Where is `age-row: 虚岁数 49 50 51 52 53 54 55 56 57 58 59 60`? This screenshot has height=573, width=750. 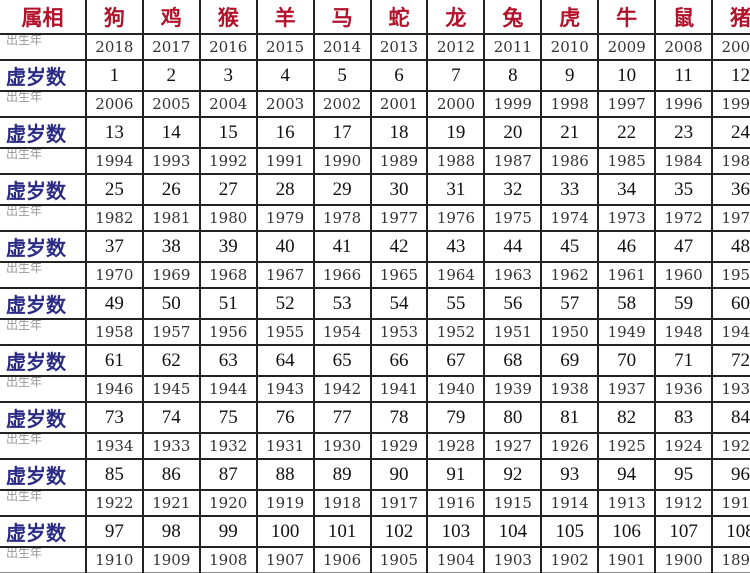 age-row: 虚岁数 49 50 51 52 53 54 55 56 57 58 59 60 is located at coordinates (375, 303).